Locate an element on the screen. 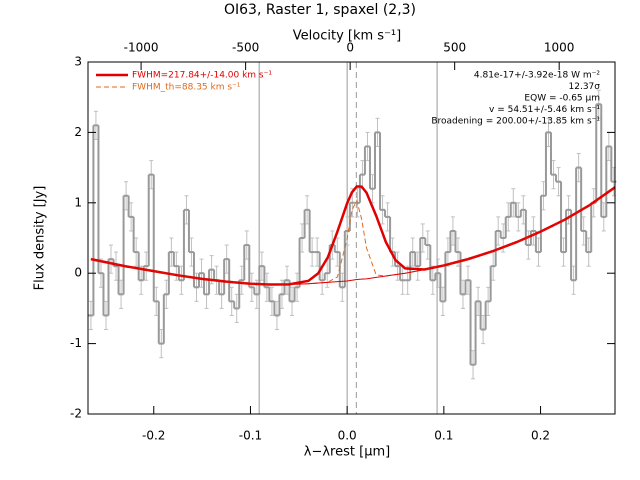  legend-label: FWHM_th=88.35 km s⁻¹ is located at coordinates (186, 88).